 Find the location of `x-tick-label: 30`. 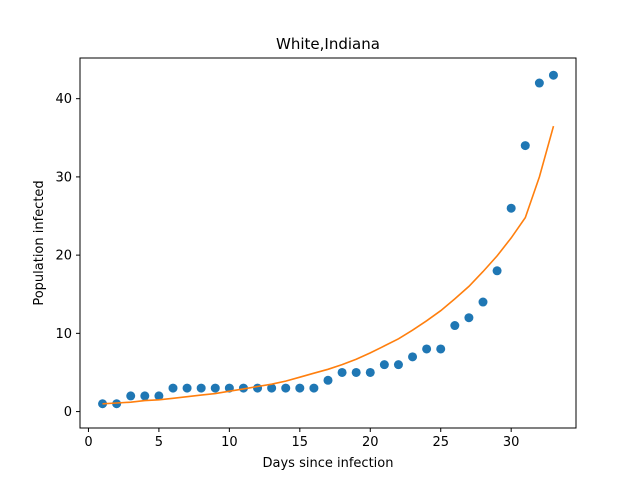

x-tick-label: 30 is located at coordinates (511, 442).